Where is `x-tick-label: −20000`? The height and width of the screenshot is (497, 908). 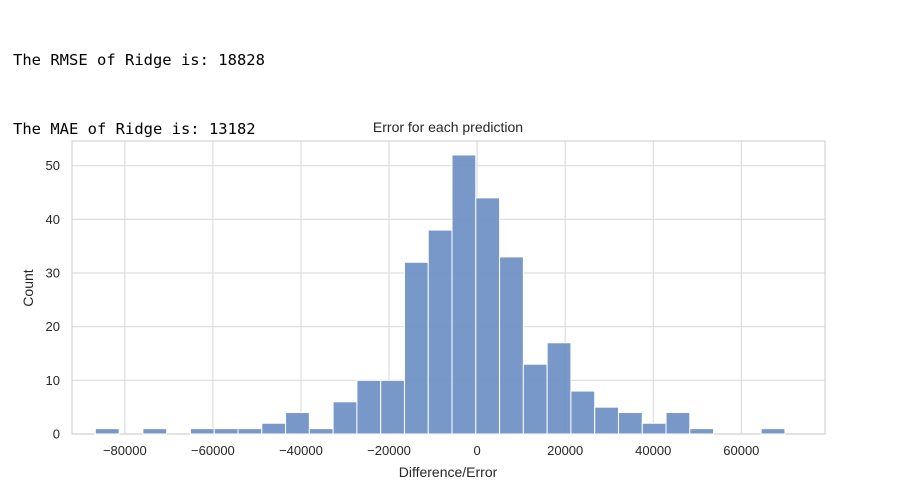
x-tick-label: −20000 is located at coordinates (389, 450).